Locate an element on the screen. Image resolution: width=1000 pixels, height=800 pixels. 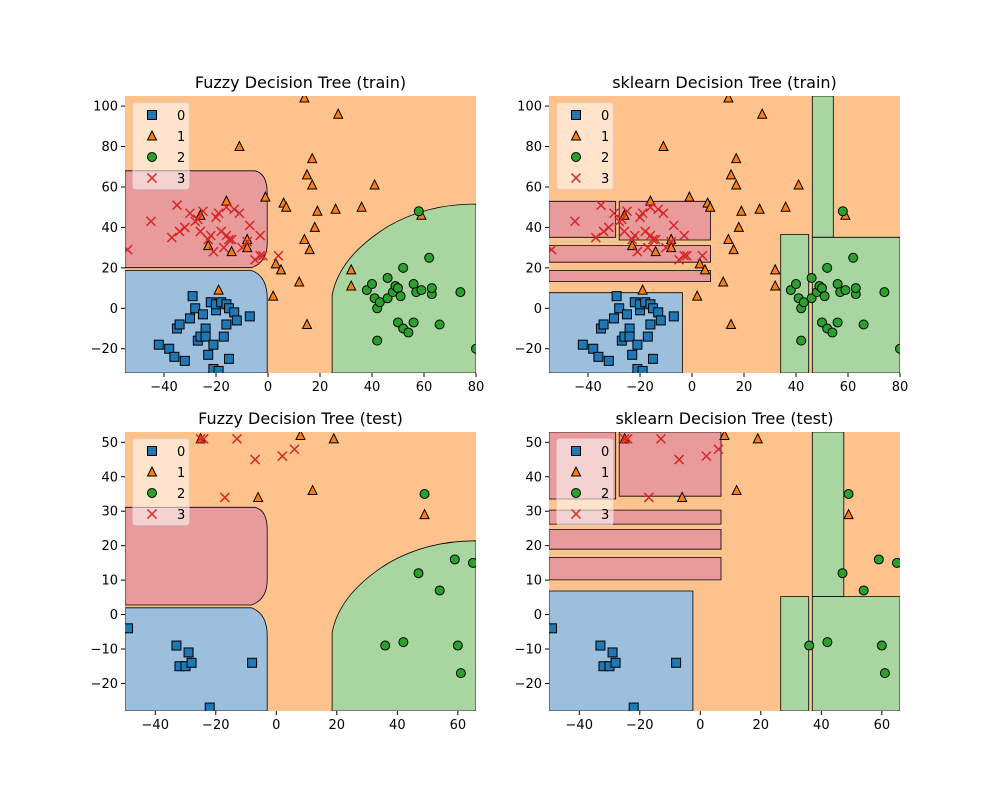
x-tick-label: 60 is located at coordinates (458, 725).